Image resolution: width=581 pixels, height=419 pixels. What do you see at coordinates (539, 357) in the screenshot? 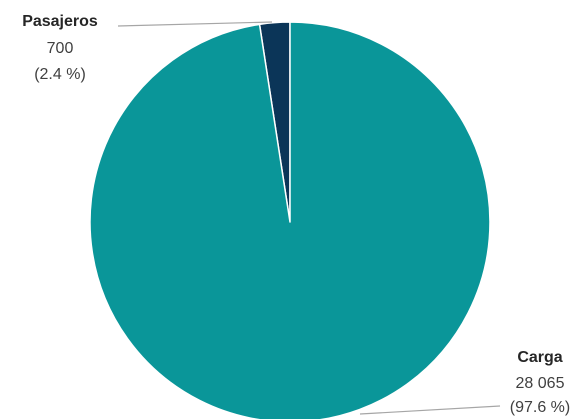
I see `slice-label-carga-name: Carga` at bounding box center [539, 357].